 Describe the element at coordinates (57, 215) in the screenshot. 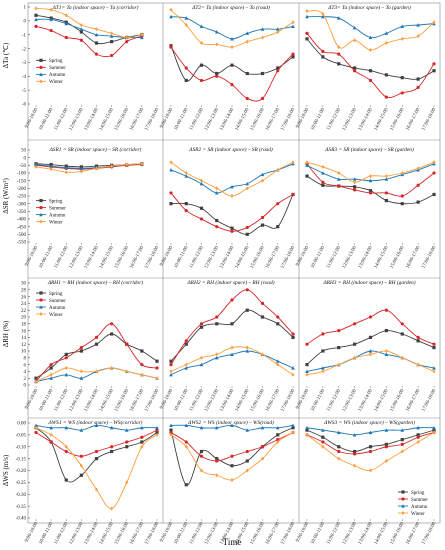

I see `legend-label-autumn: Autumn` at that location.